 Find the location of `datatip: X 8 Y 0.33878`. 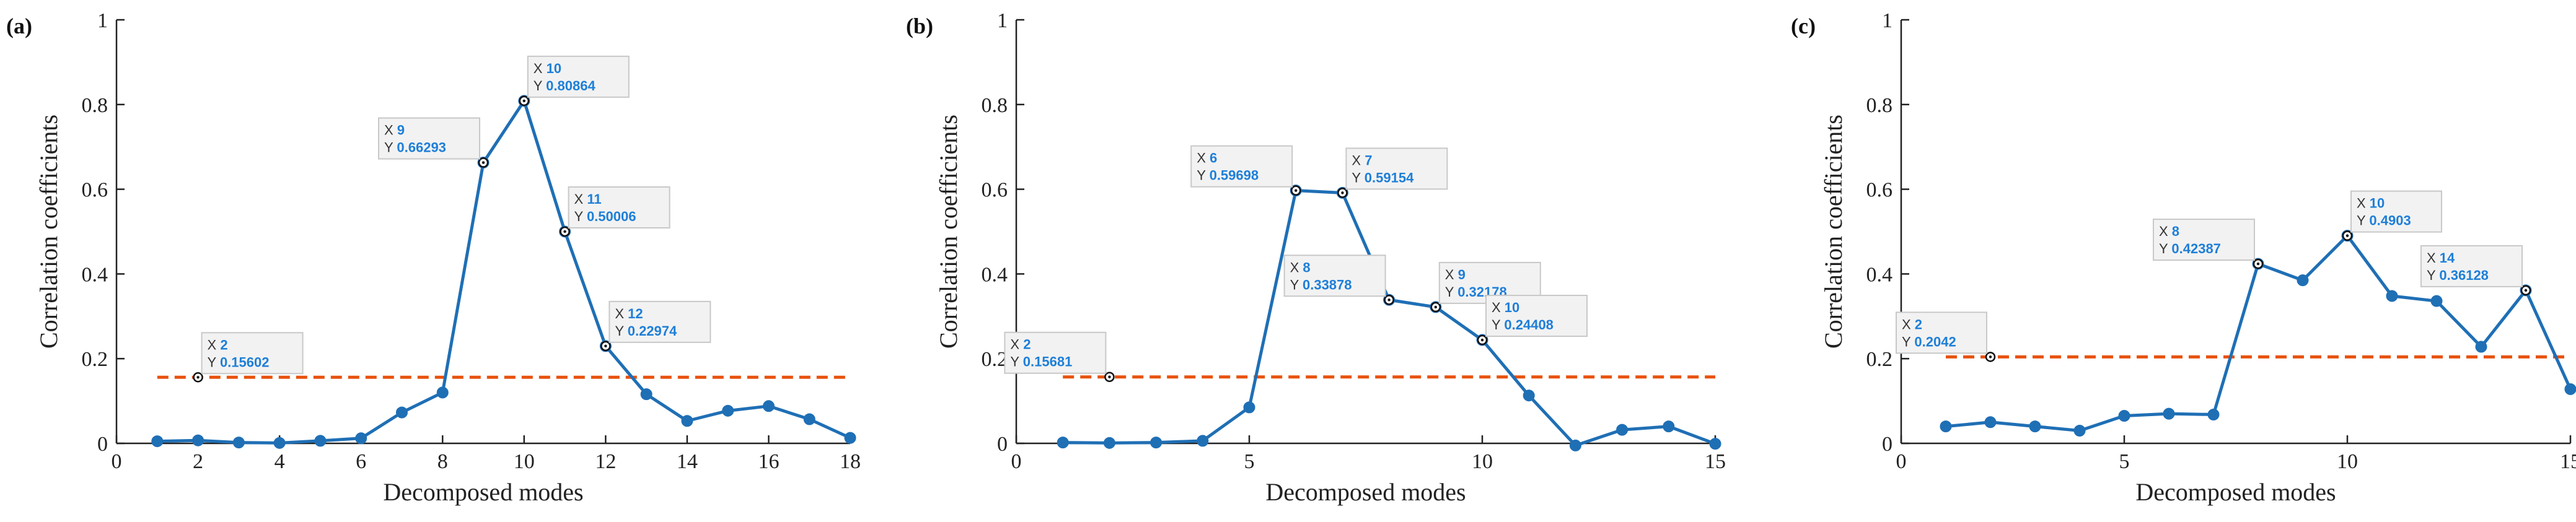

datatip: X 8 Y 0.33878 is located at coordinates (1340, 280).